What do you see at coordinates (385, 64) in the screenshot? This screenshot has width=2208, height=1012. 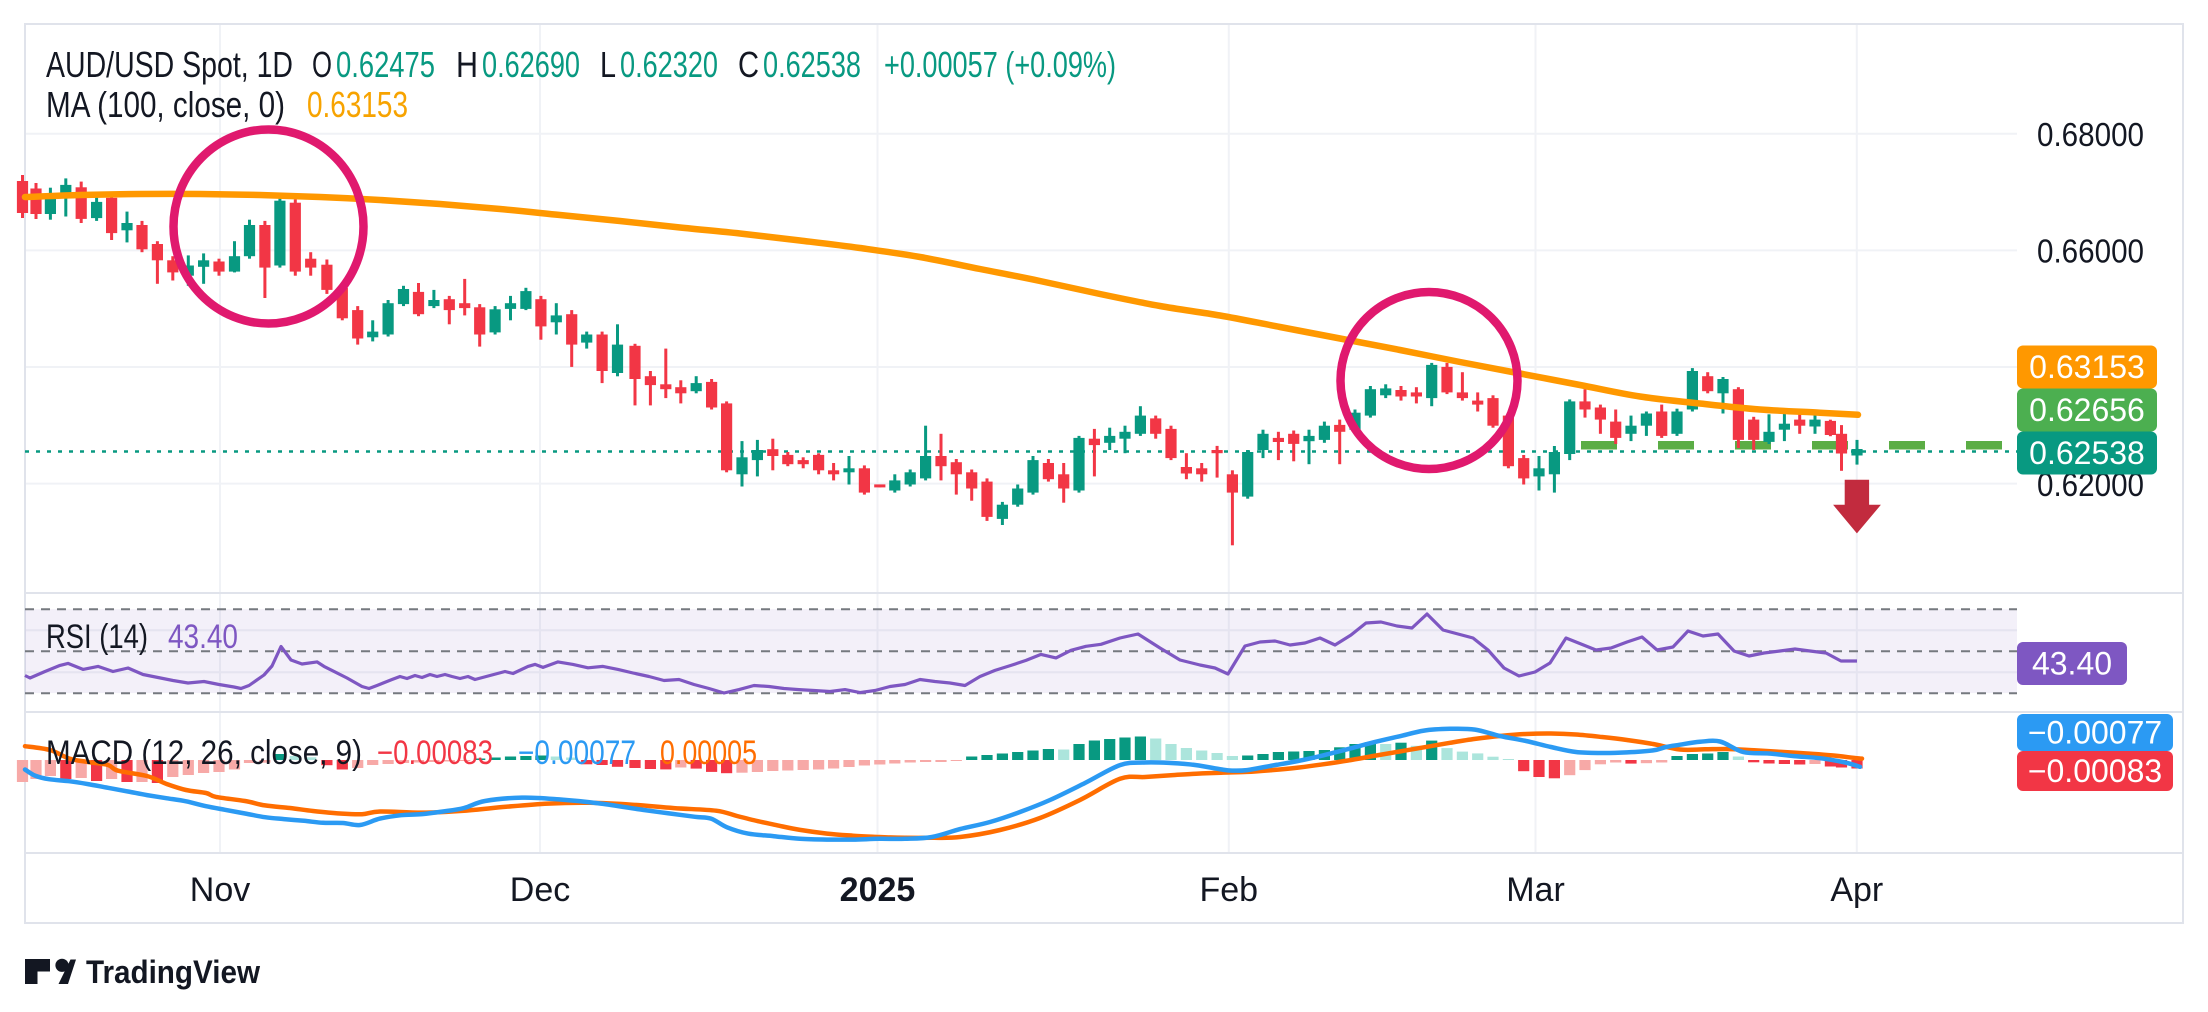 I see `svg-text: 0.62475` at bounding box center [385, 64].